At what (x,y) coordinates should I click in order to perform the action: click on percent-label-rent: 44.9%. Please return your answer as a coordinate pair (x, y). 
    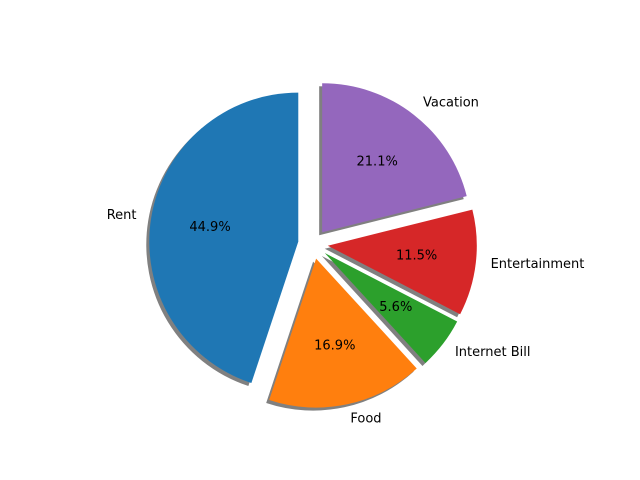
    Looking at the image, I should click on (209, 227).